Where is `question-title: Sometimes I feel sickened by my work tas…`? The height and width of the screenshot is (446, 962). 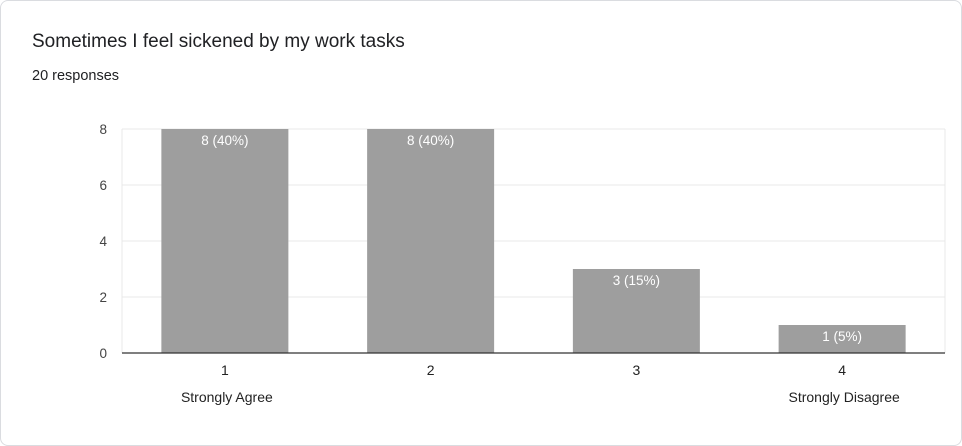 question-title: Sometimes I feel sickened by my work tas… is located at coordinates (218, 41).